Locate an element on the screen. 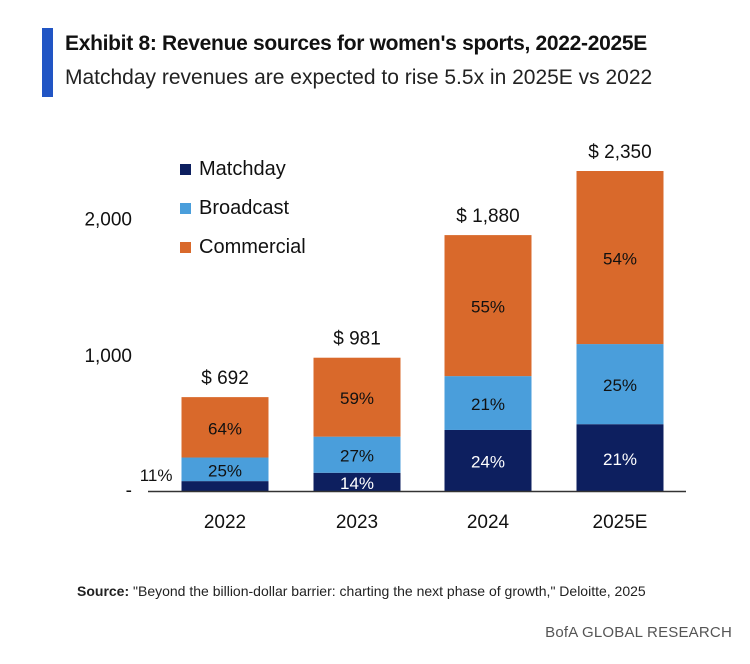 Image resolution: width=750 pixels, height=664 pixels. bar-matchday-2023 is located at coordinates (357, 482).